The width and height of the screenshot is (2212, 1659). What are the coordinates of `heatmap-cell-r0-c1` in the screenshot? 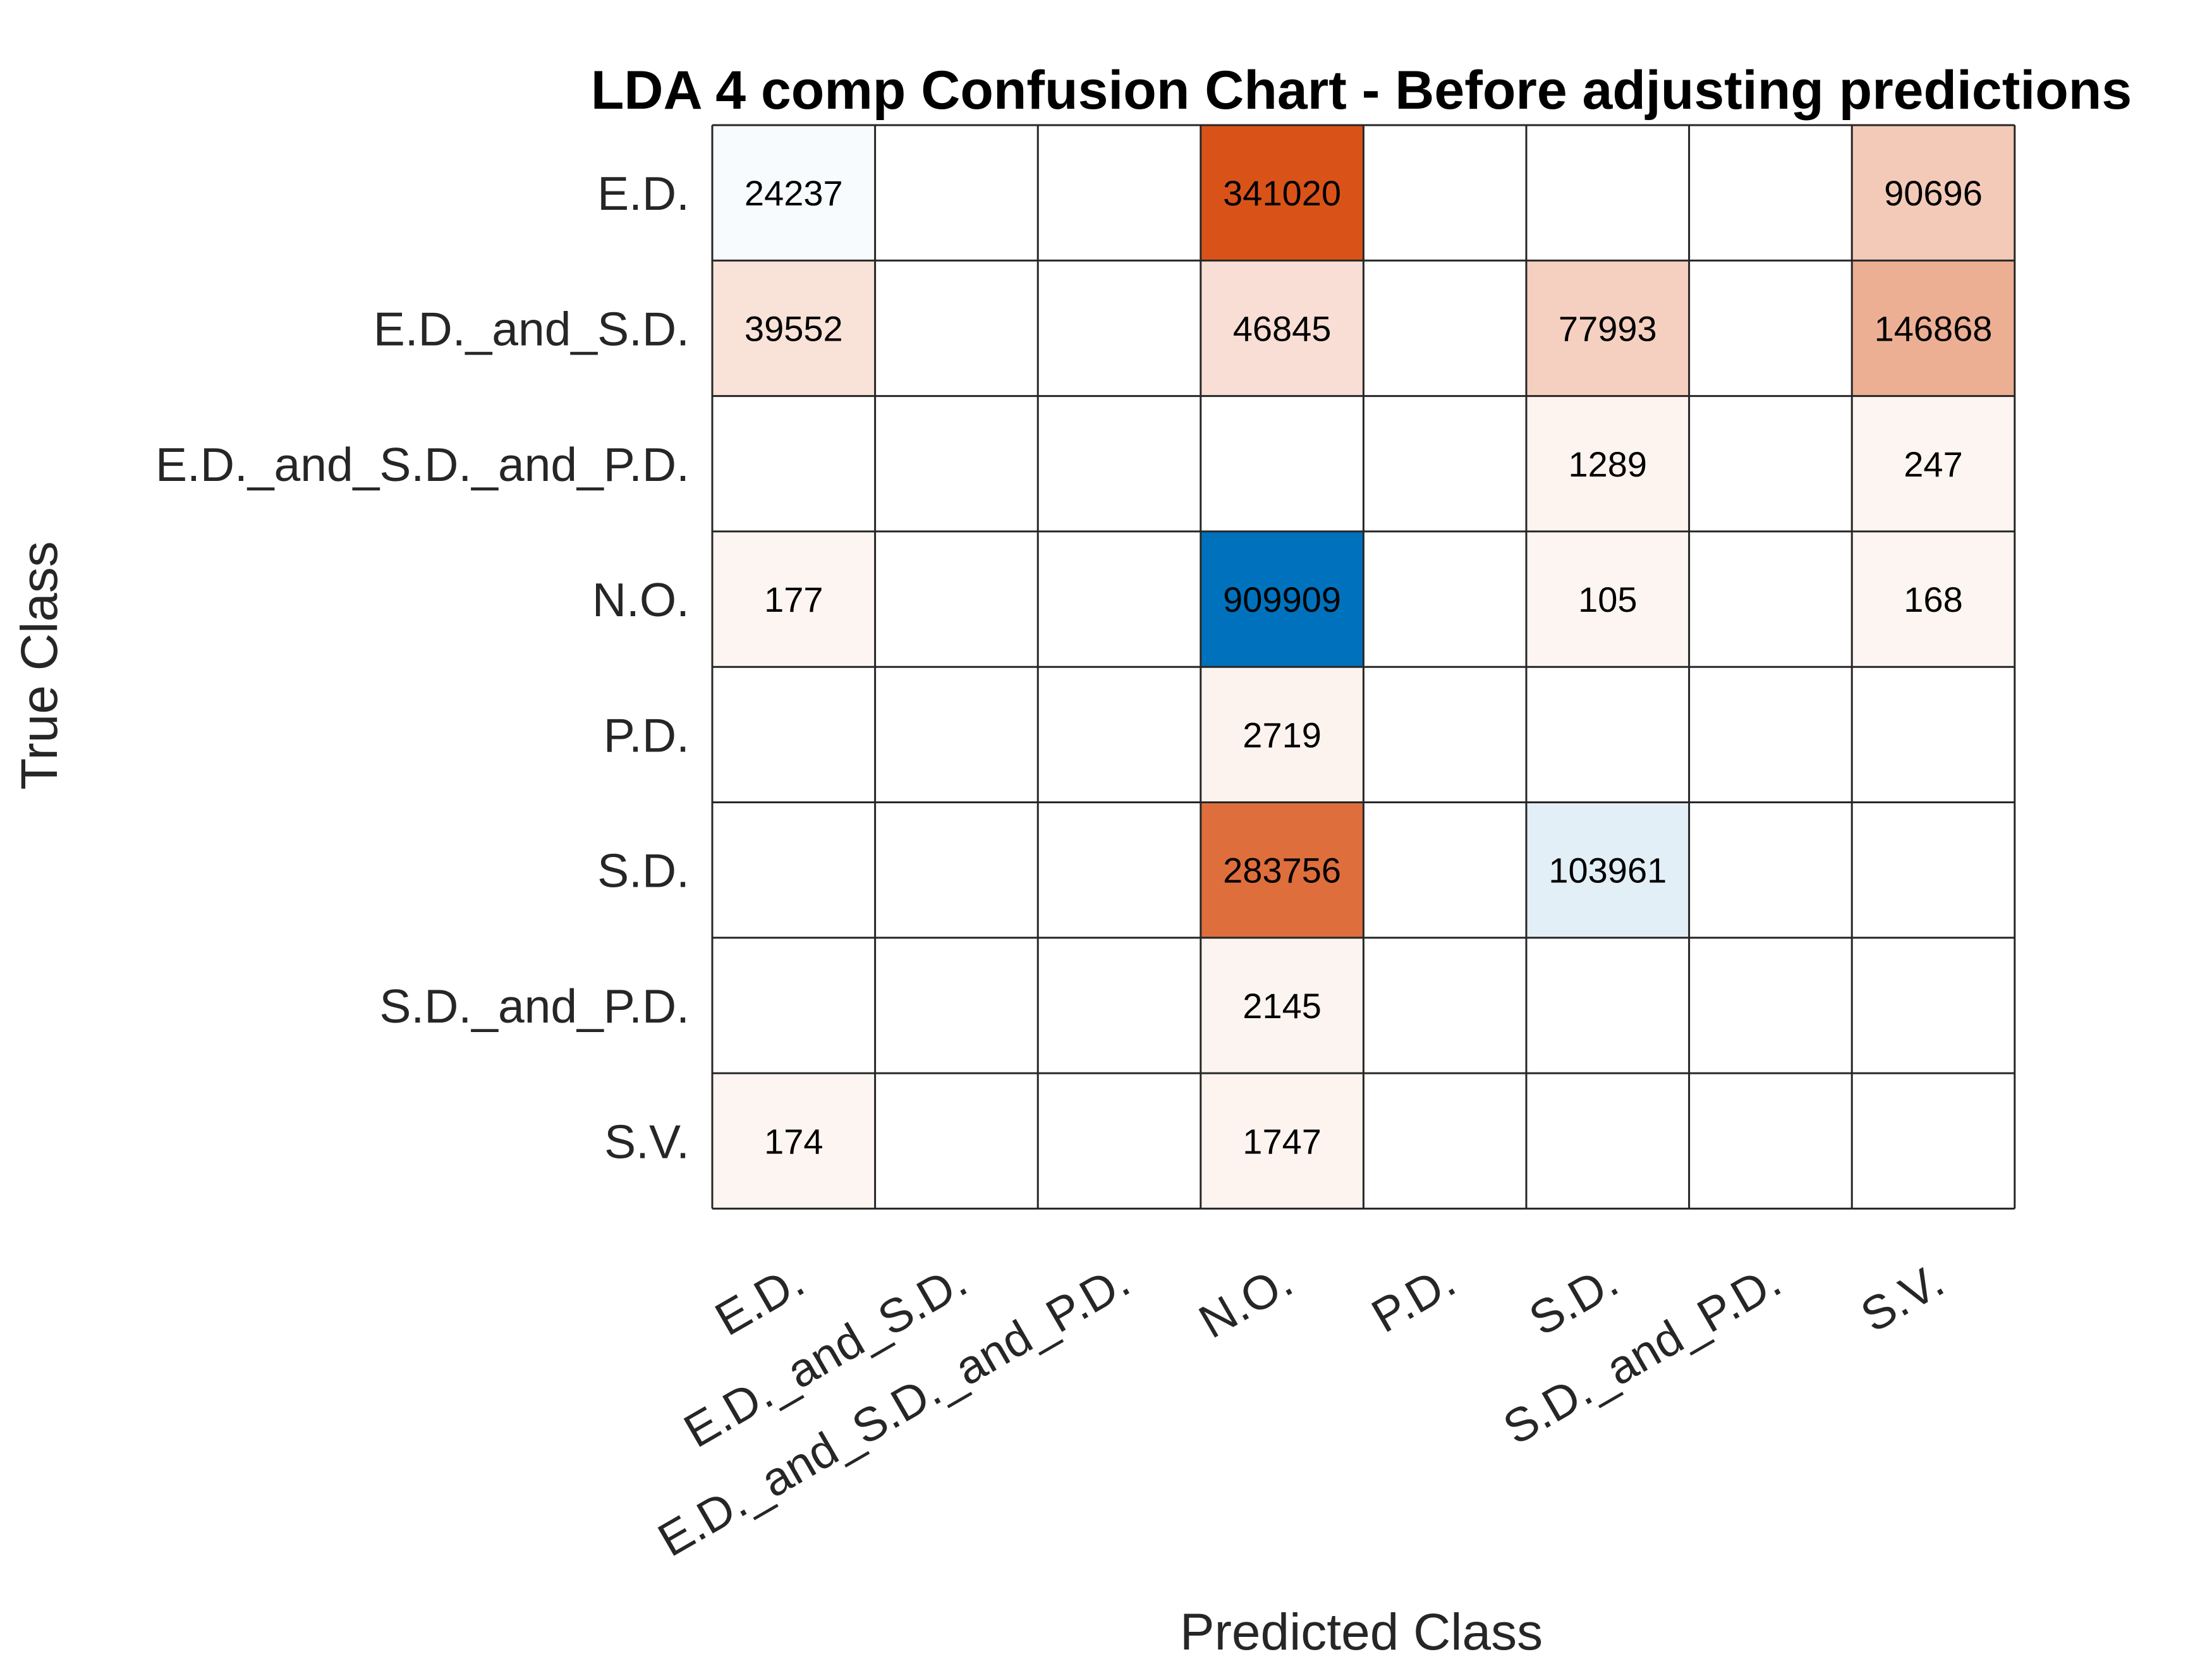 It's located at (957, 193).